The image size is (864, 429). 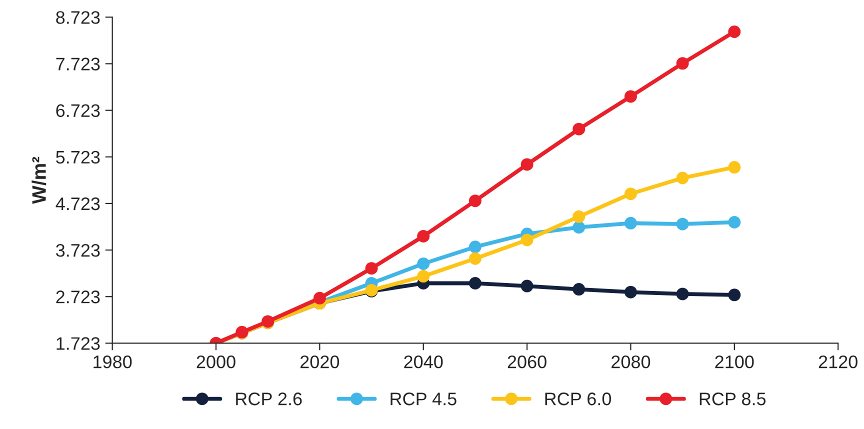 I want to click on x-tick-label: 2120, so click(x=838, y=361).